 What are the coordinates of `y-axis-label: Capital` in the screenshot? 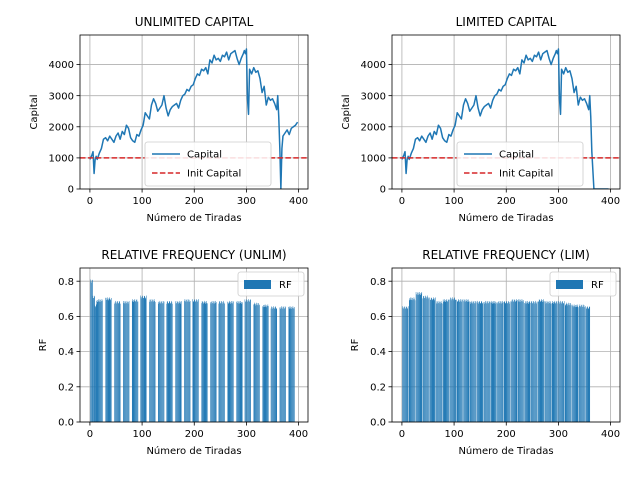 It's located at (346, 111).